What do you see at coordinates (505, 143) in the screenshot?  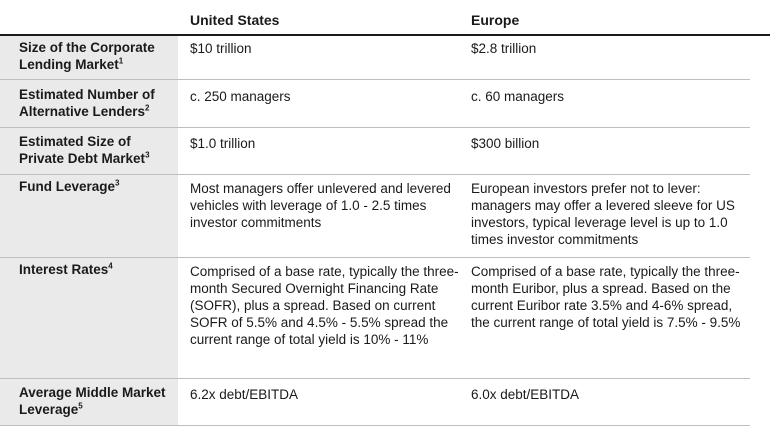 I see `europe-value: $300 billion` at bounding box center [505, 143].